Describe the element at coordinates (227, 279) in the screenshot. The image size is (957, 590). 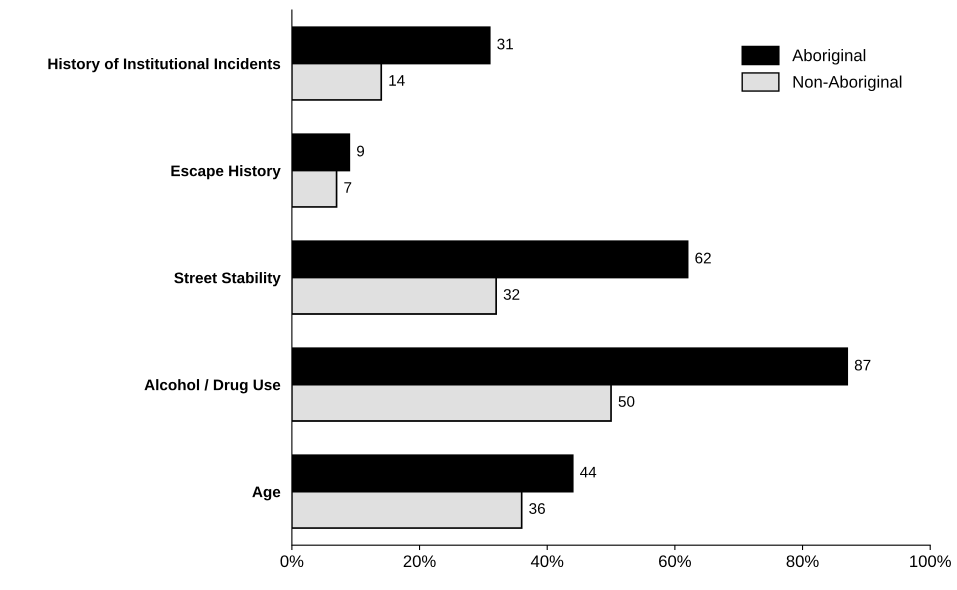
I see `y-tick-label: Street Stability` at that location.